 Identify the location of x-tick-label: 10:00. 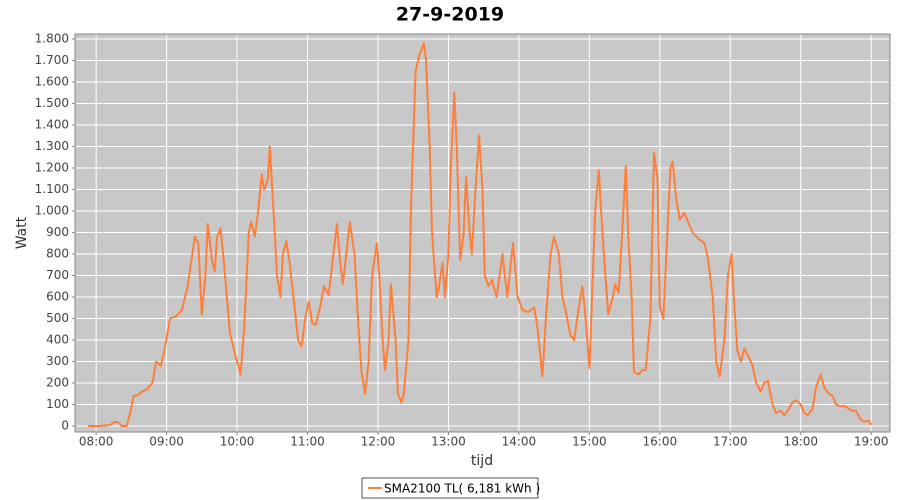
(237, 442).